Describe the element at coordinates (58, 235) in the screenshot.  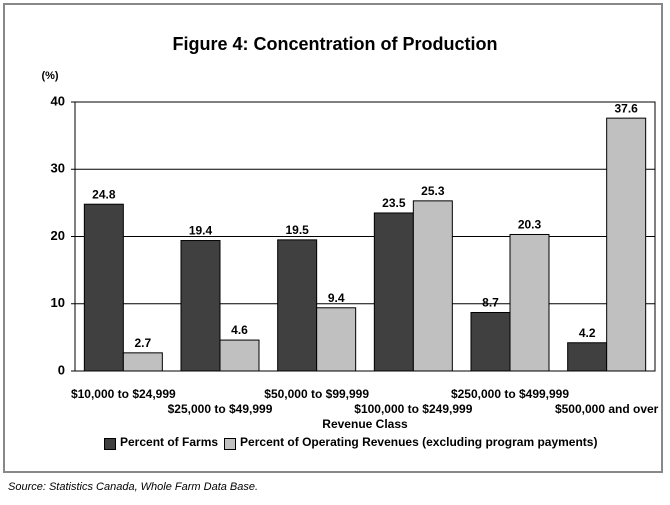
I see `y-tick-label: 20` at that location.